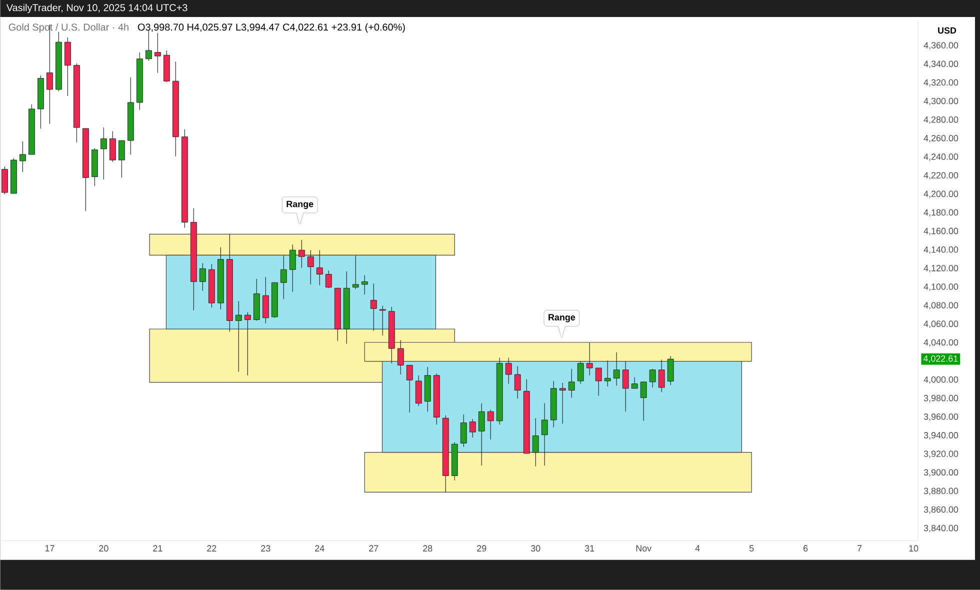 Image resolution: width=980 pixels, height=590 pixels. What do you see at coordinates (941, 287) in the screenshot?
I see `y-tick-label: 4,100.00` at bounding box center [941, 287].